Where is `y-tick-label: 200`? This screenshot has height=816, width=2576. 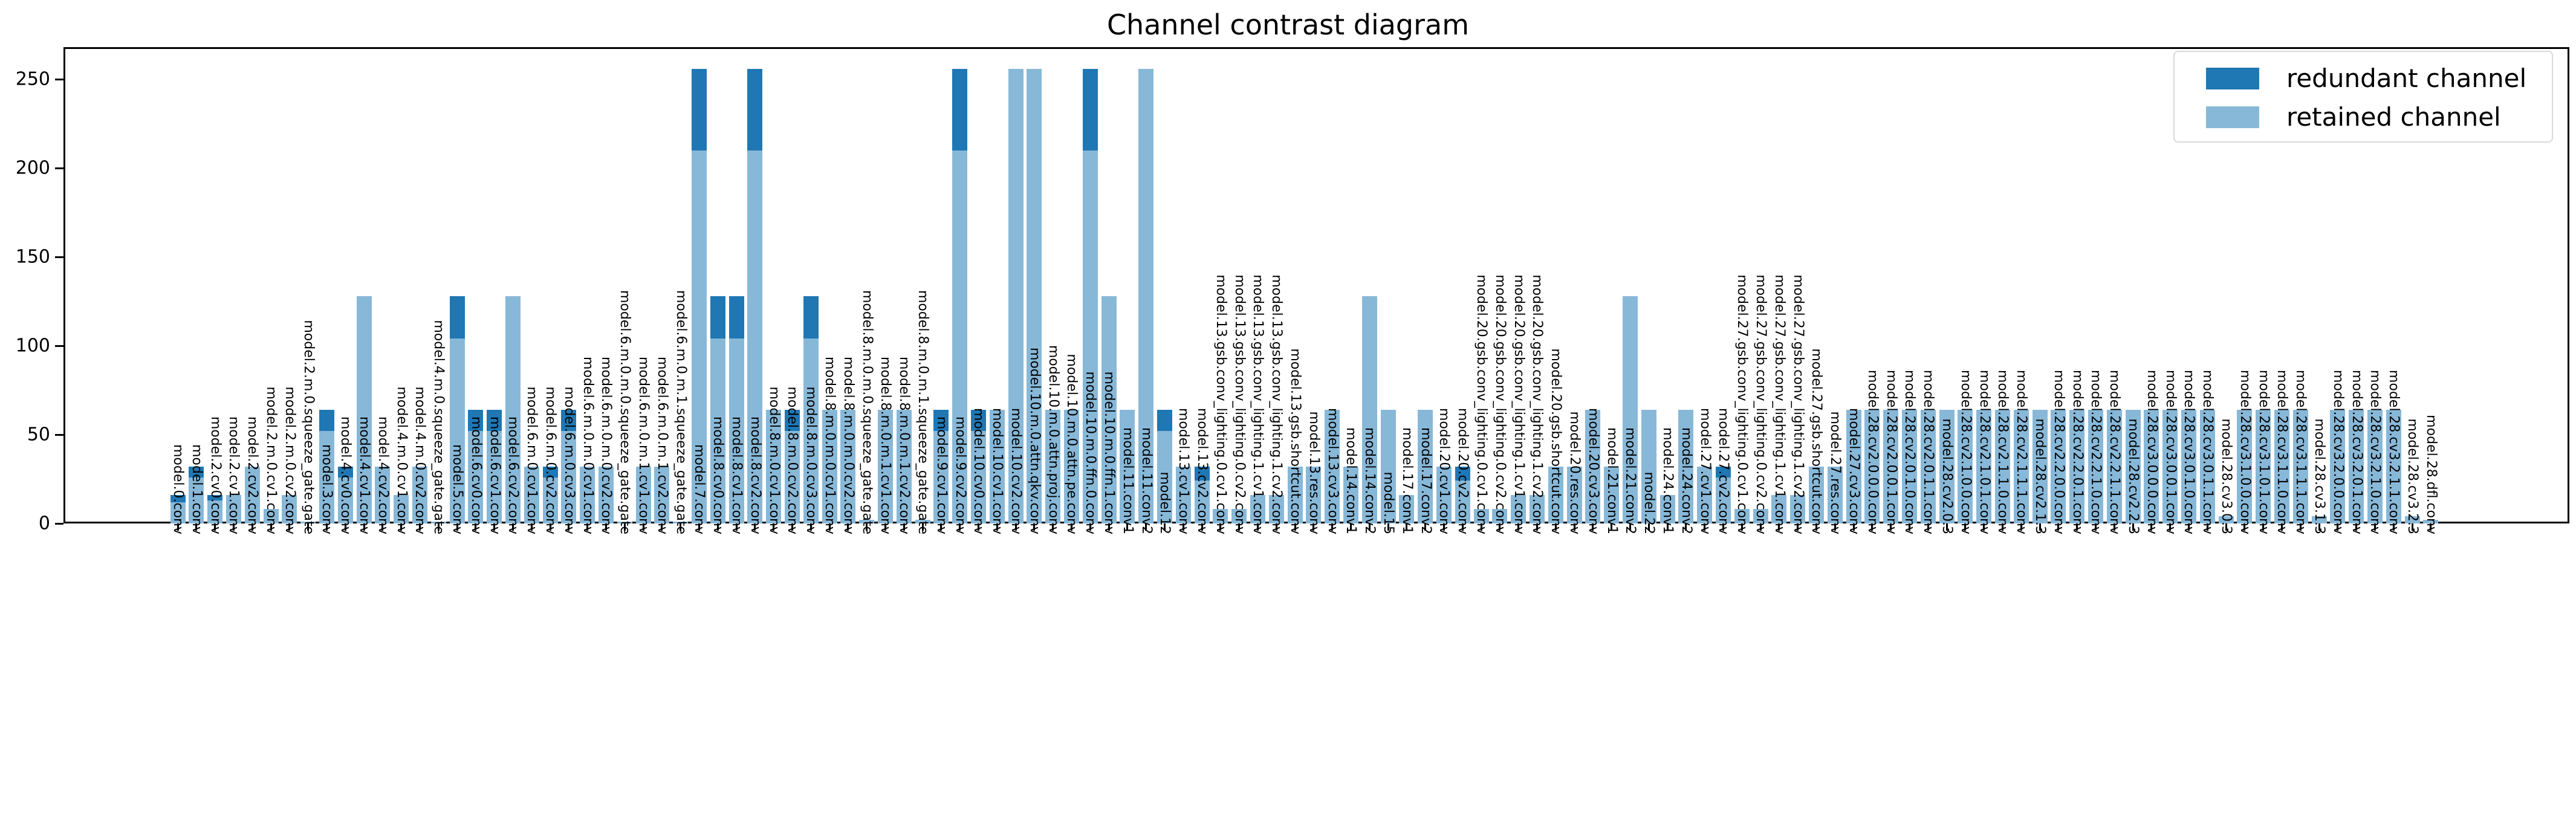
y-tick-label: 200 is located at coordinates (33, 168).